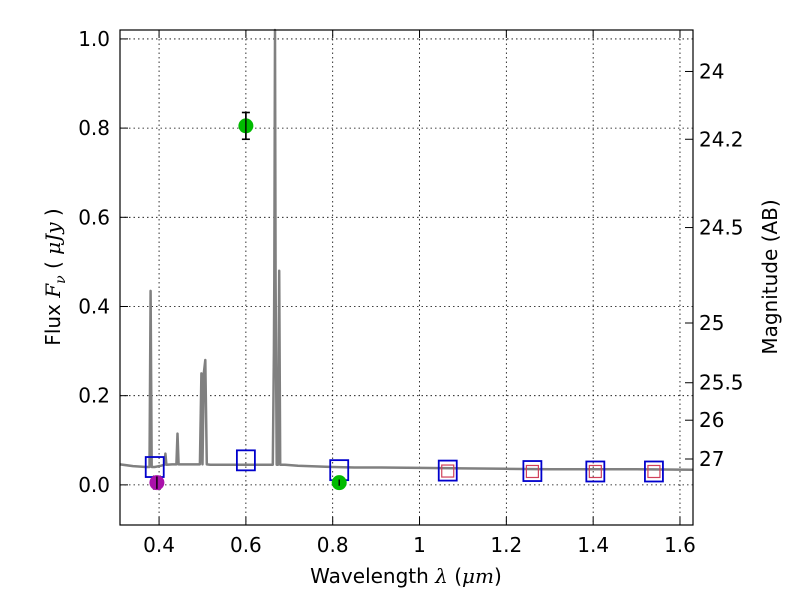  I want to click on y-tick-label: 0.0, so click(94, 485).